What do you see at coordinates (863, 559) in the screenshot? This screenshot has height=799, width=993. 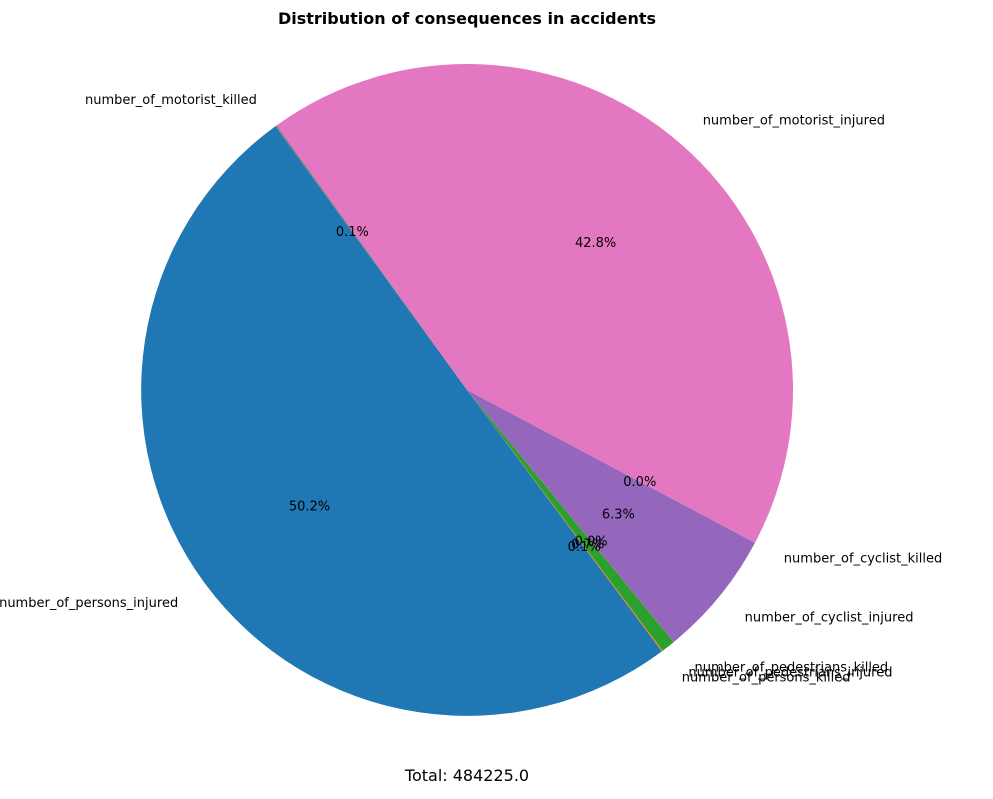 I see `slice-label-number-of-cyclist-killed: number_of_cyclist_killed` at bounding box center [863, 559].